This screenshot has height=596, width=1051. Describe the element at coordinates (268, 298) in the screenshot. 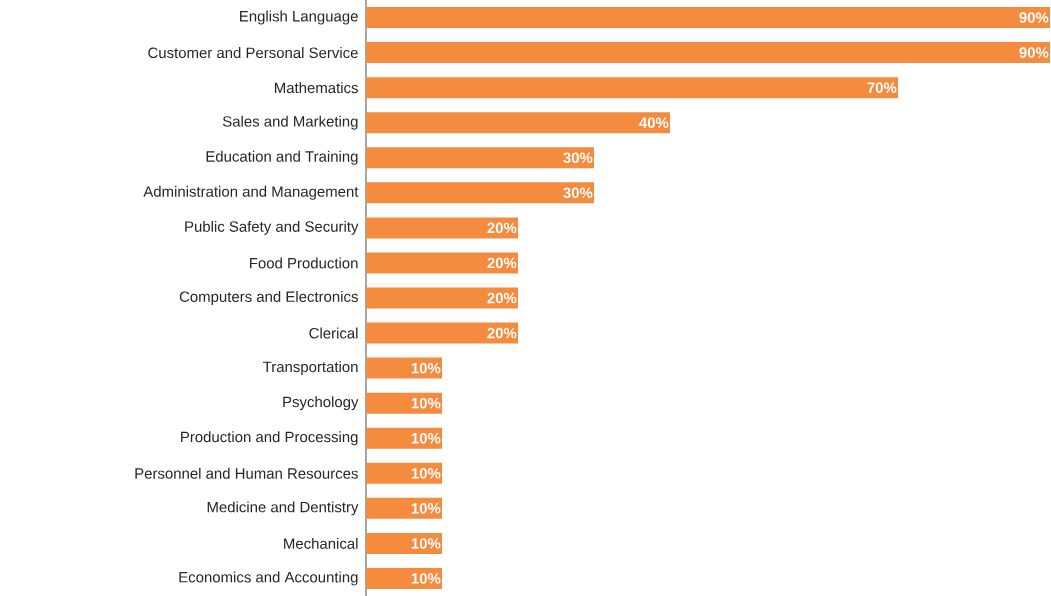

I see `y-tick-label: Computers and Electronics` at that location.